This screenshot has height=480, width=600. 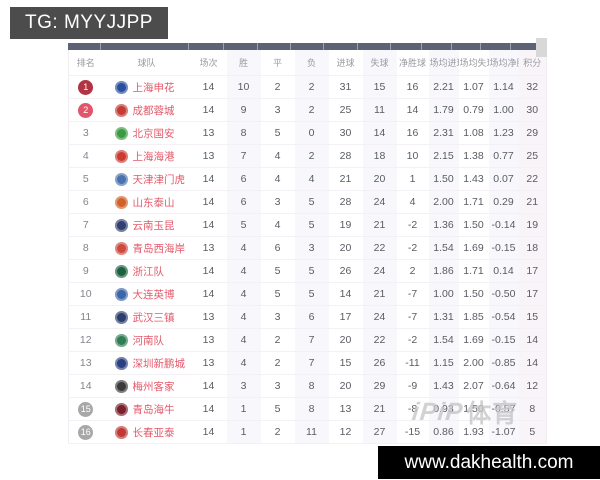 I want to click on team-name-link: 成都蓉城, so click(x=153, y=110).